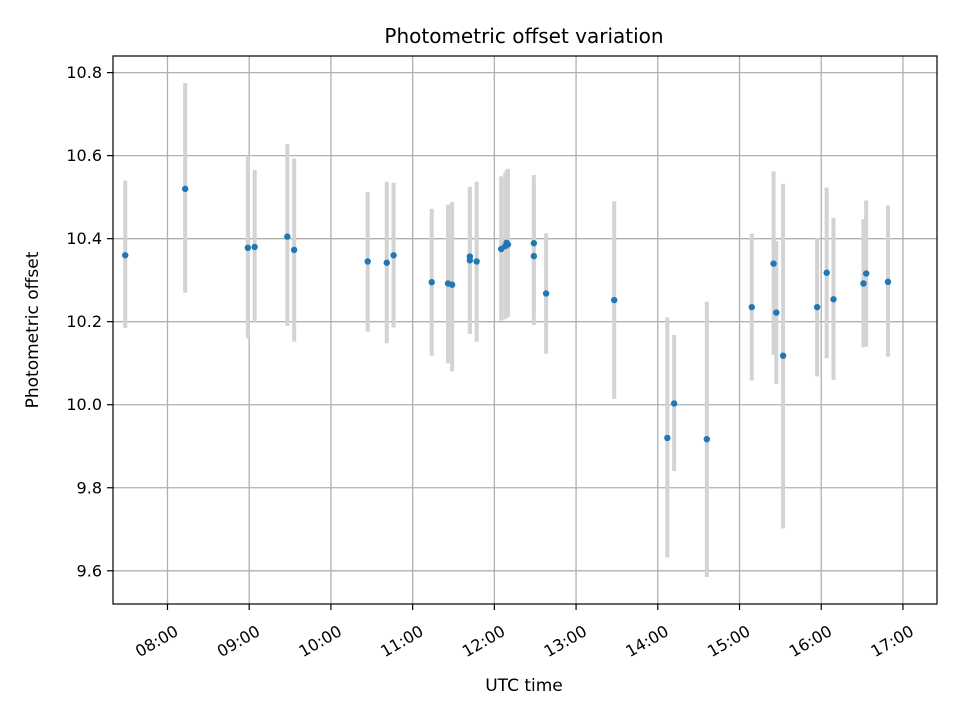 The image size is (960, 720). What do you see at coordinates (84, 238) in the screenshot?
I see `y-tick-label: 10.4` at bounding box center [84, 238].